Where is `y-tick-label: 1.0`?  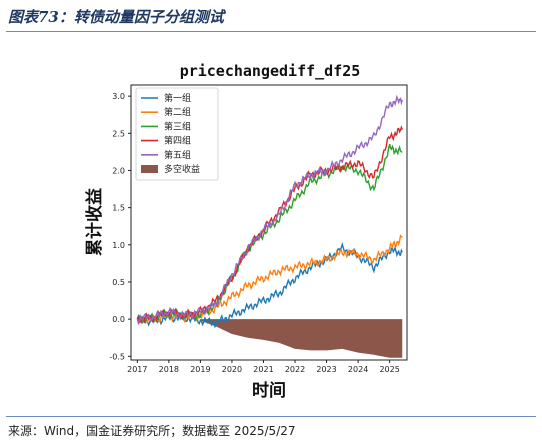
y-tick-label: 1.0 is located at coordinates (118, 245).